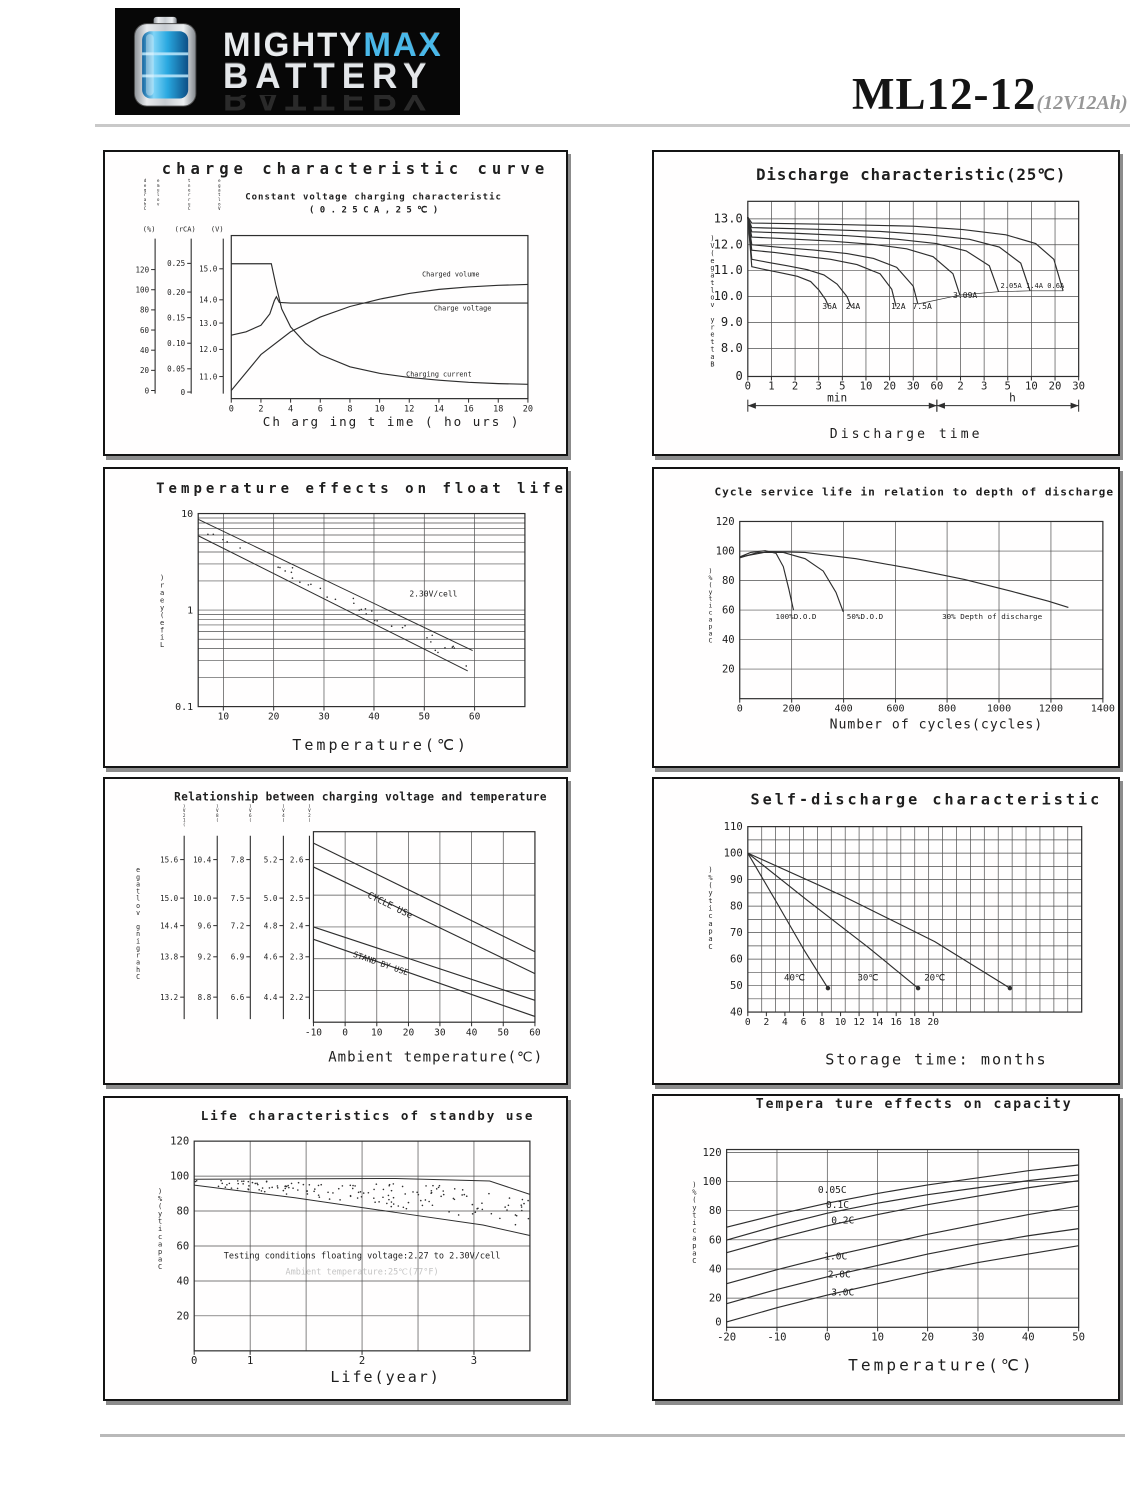 The image size is (1145, 1500). What do you see at coordinates (837, 1205) in the screenshot?
I see `svg-text: 0.1C` at bounding box center [837, 1205].